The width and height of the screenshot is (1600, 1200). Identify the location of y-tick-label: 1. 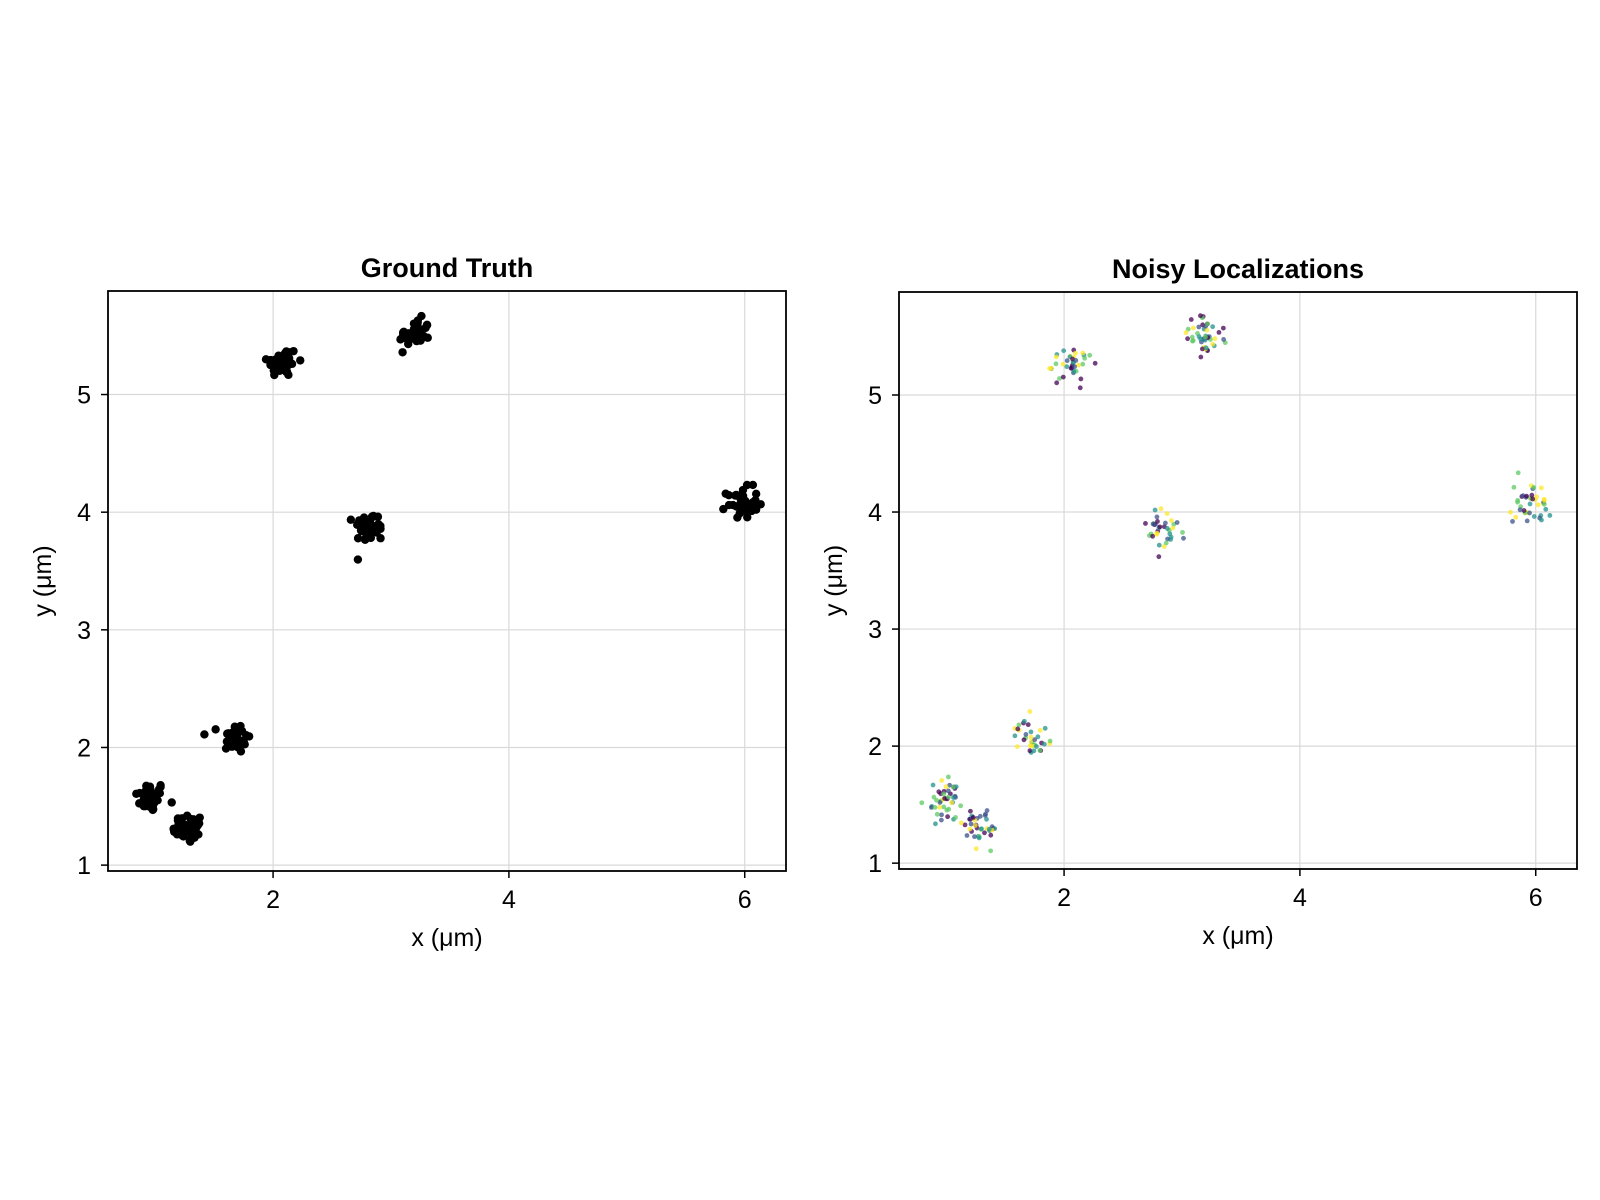
(875, 864).